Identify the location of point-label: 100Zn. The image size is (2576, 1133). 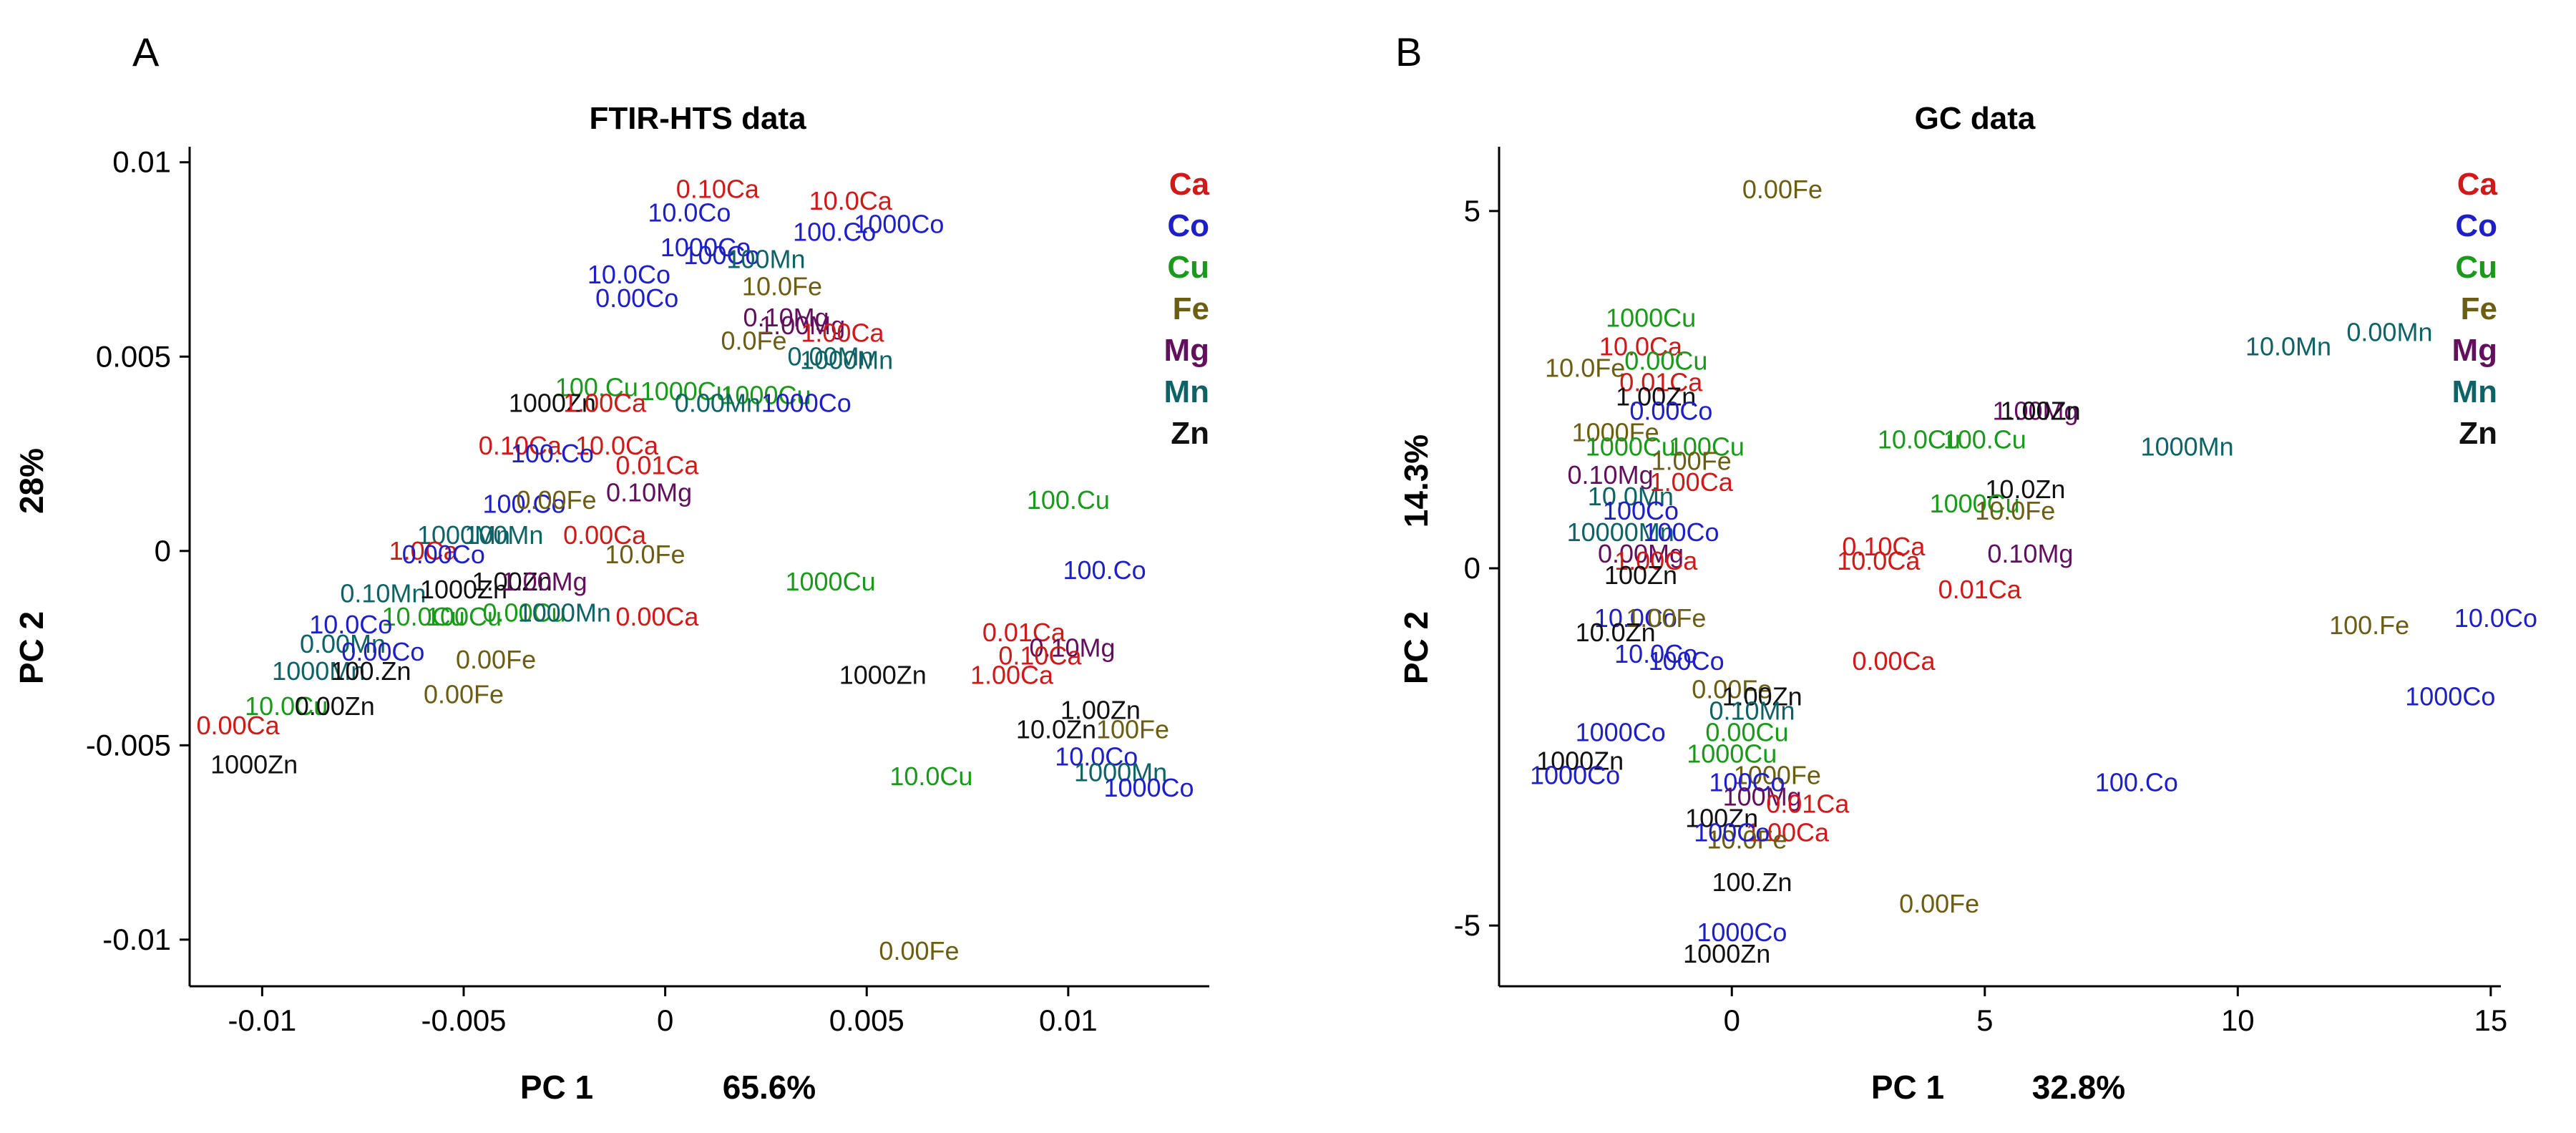
(1640, 575).